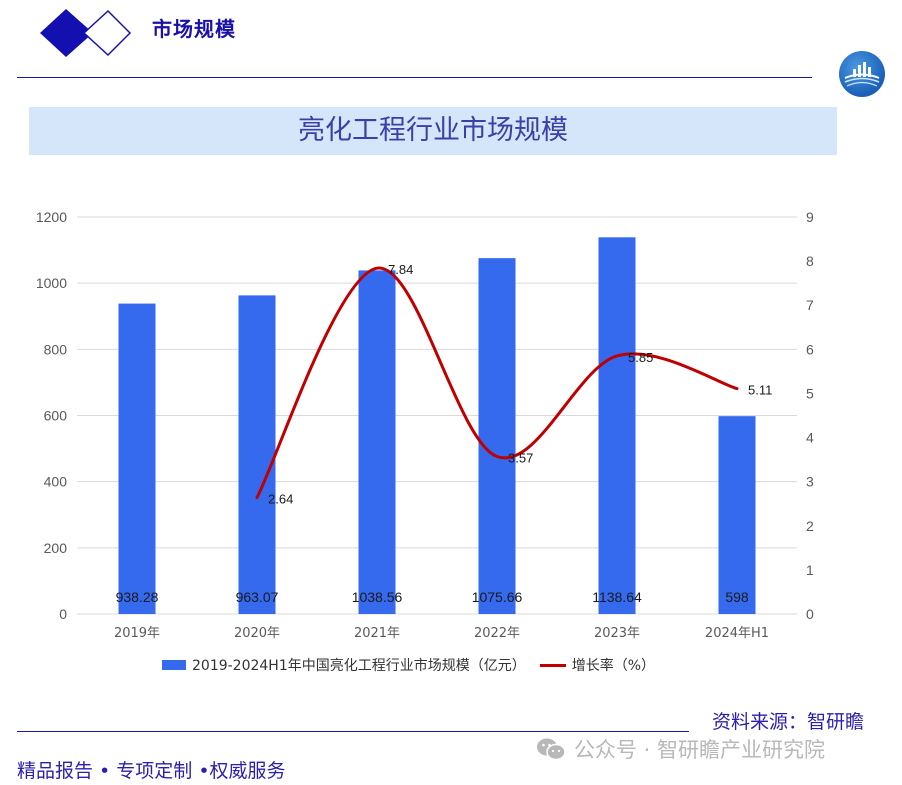 The width and height of the screenshot is (902, 785). Describe the element at coordinates (862, 74) in the screenshot. I see `city-skyline-logo-icon` at that location.